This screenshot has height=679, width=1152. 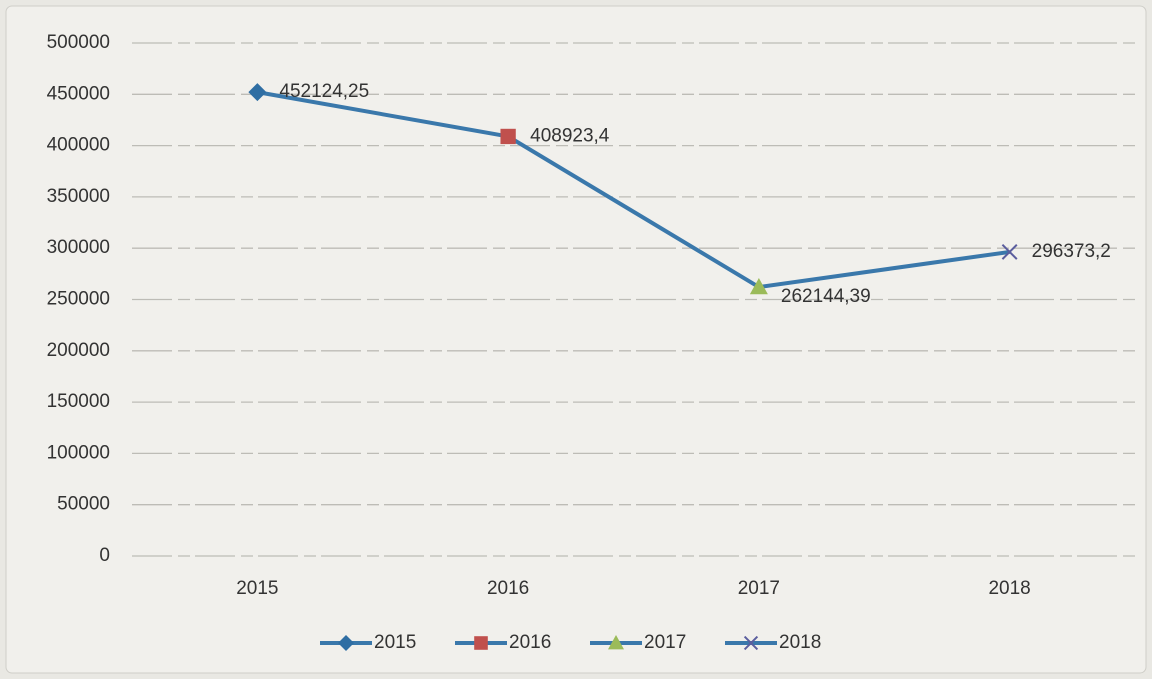 What do you see at coordinates (826, 296) in the screenshot?
I see `data-label: 262144,39` at bounding box center [826, 296].